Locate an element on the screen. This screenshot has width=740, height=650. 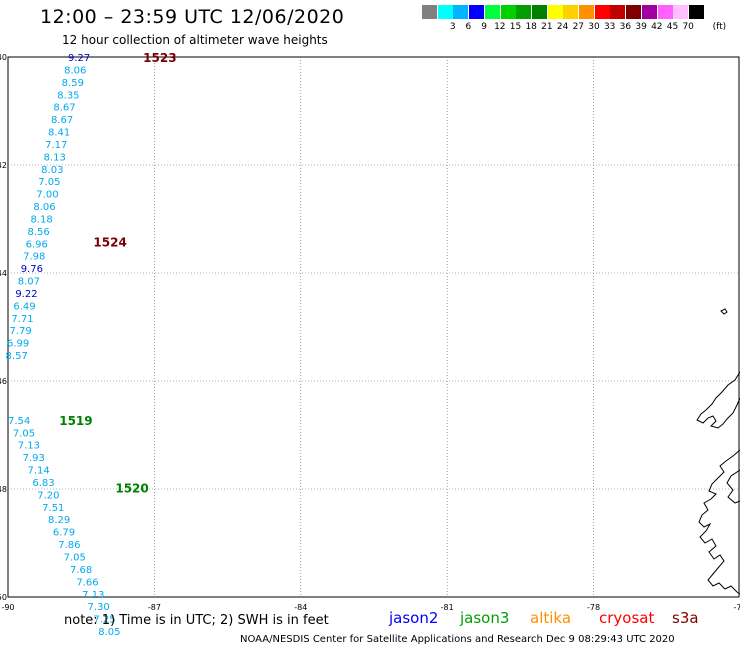
longitude-tick-label: -81 is located at coordinates (447, 607).